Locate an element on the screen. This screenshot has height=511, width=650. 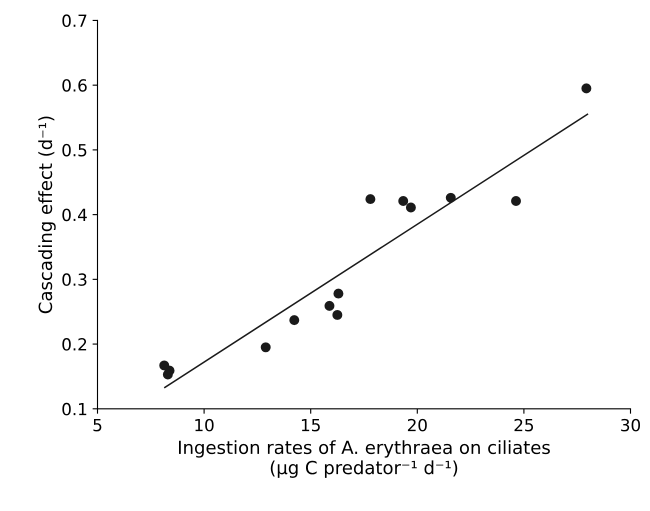
y-tick-label: 0.3 is located at coordinates (74, 279).